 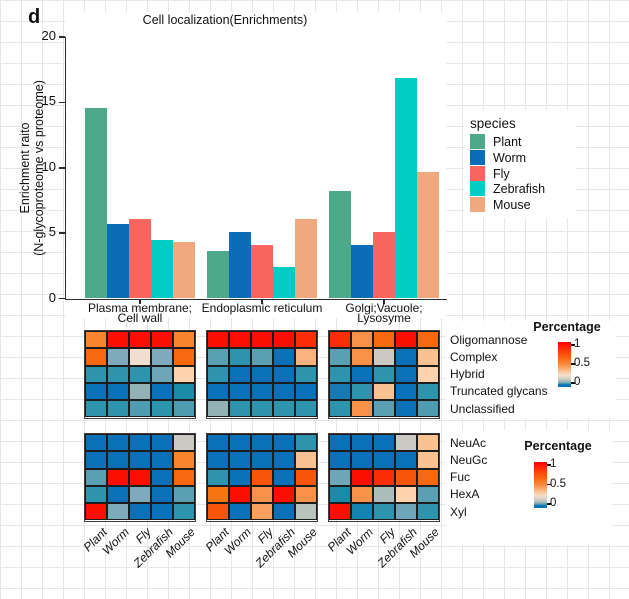 I want to click on x-tick-mark, so click(x=384, y=302).